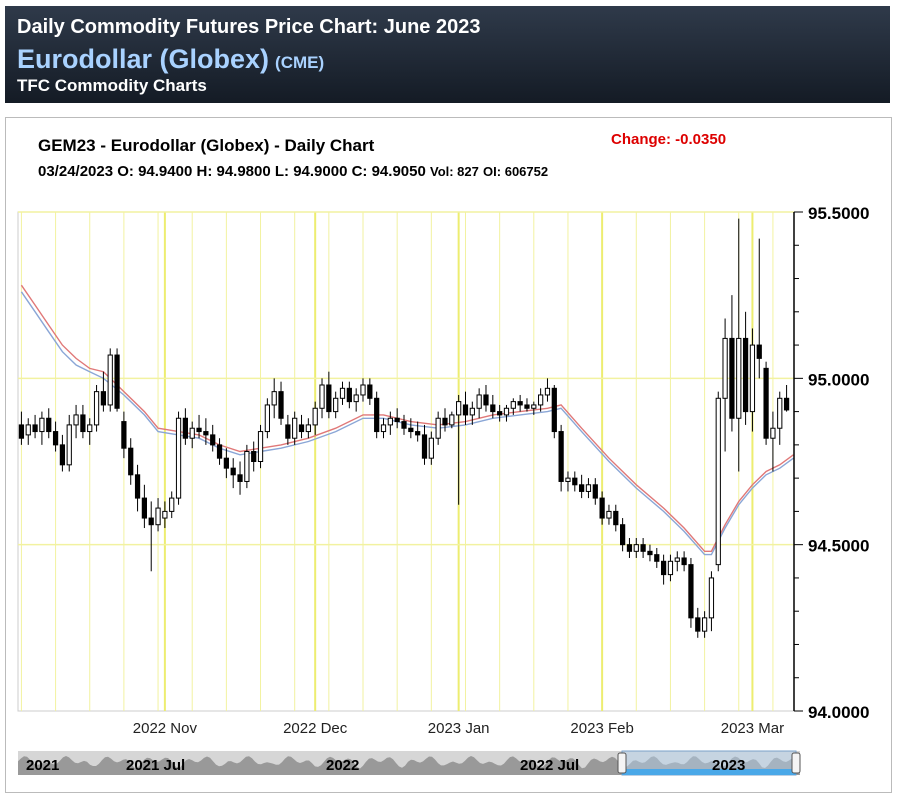  Describe the element at coordinates (143, 59) in the screenshot. I see `commodity-name: Eurodollar (Globex)` at that location.